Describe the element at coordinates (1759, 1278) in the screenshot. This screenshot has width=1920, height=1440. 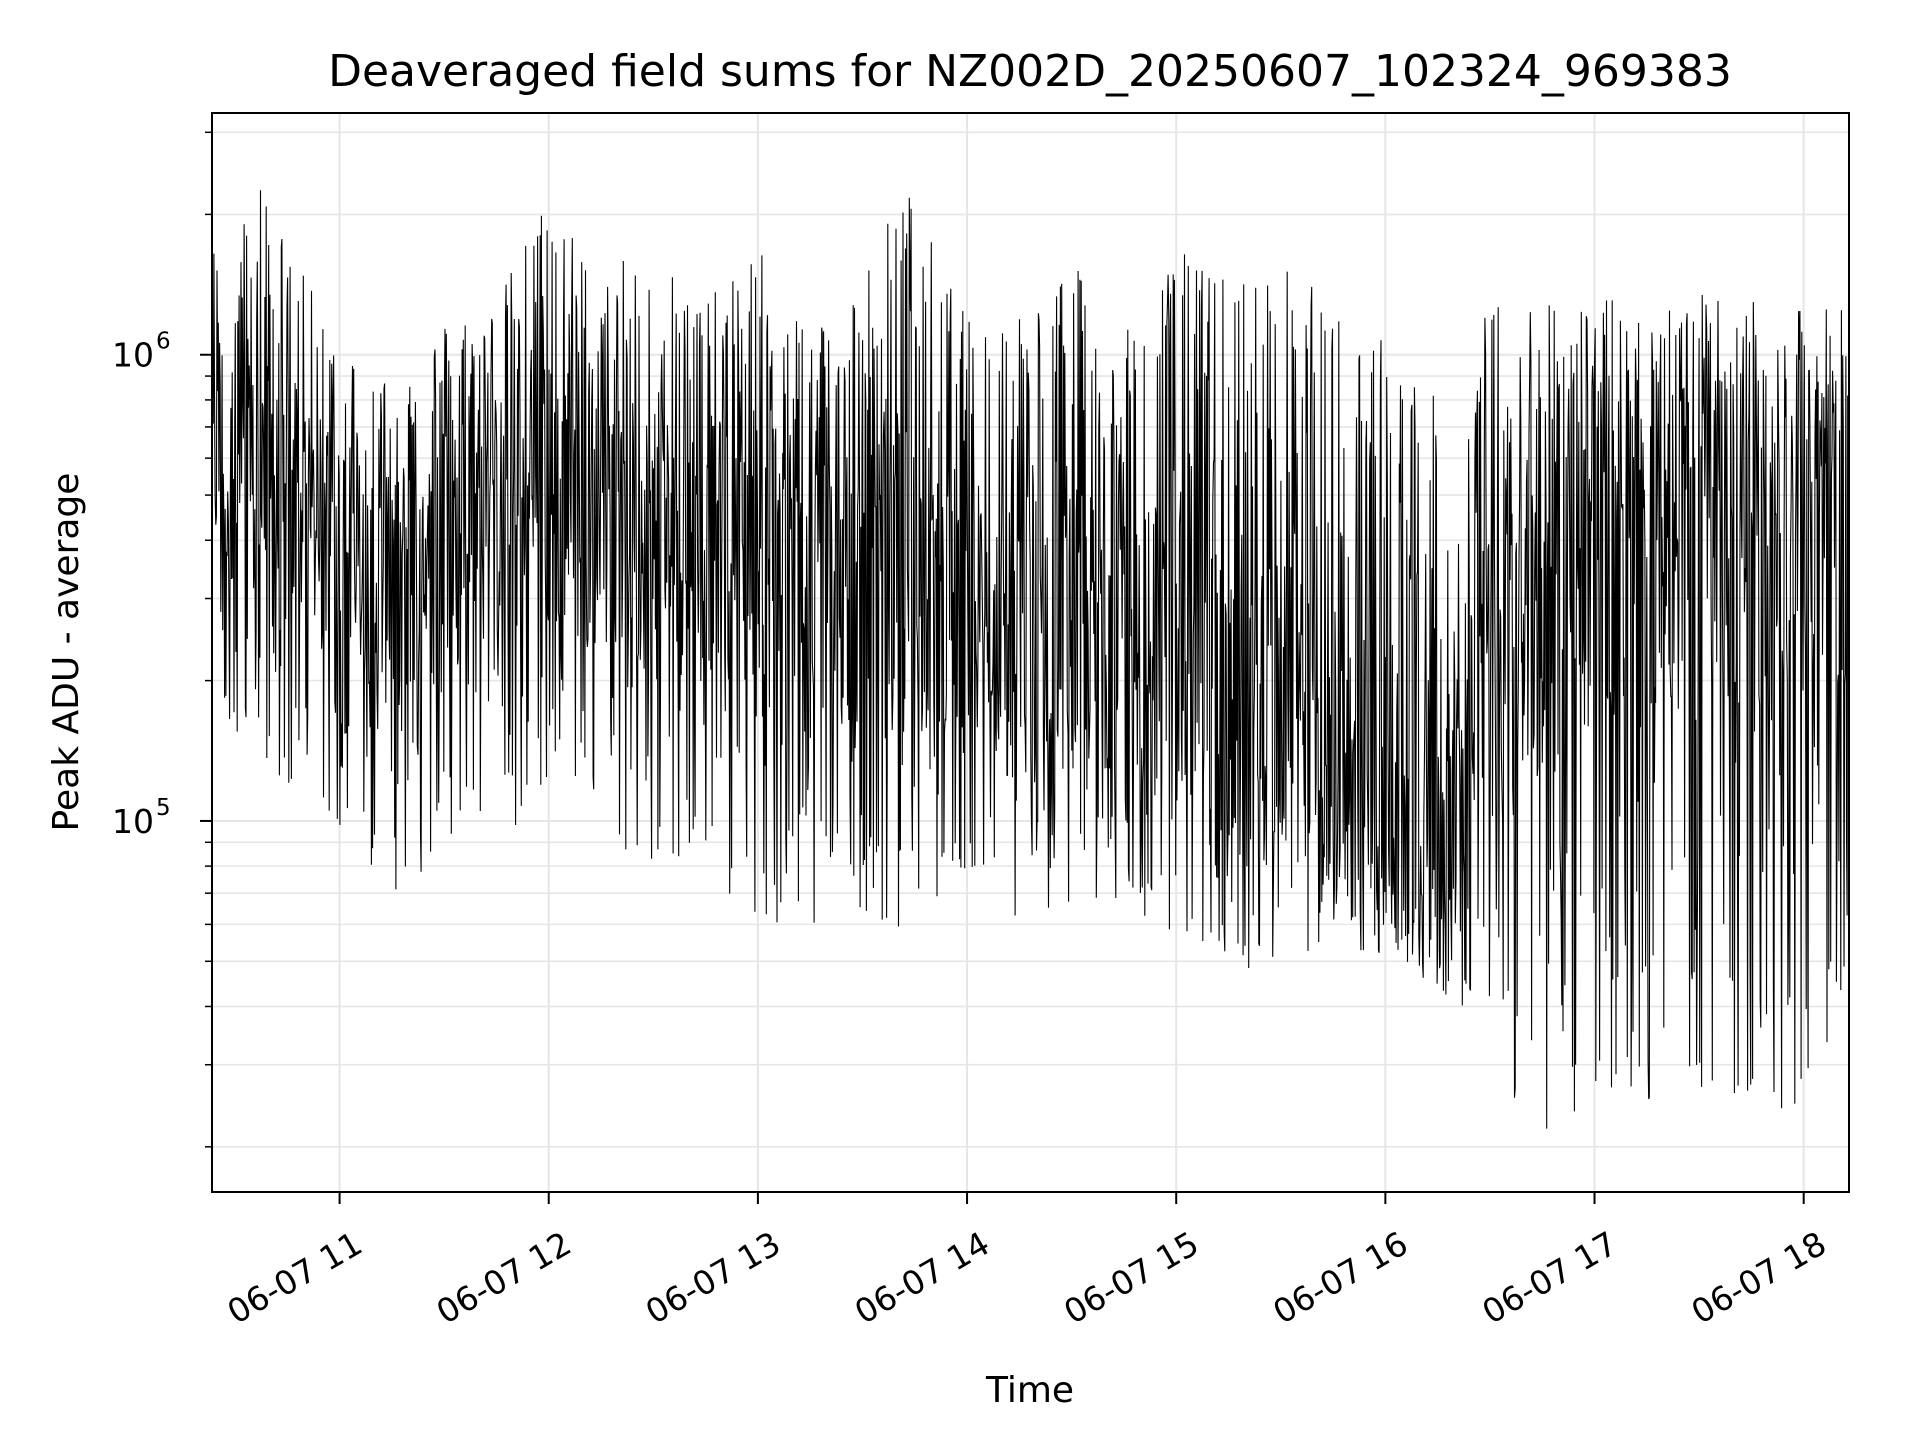
I see `x-tick-label: 06-07 18` at that location.